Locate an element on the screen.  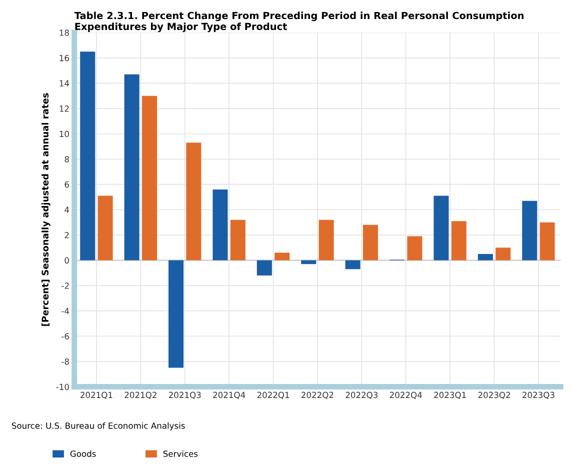
y-tick-label: -6 is located at coordinates (65, 336).